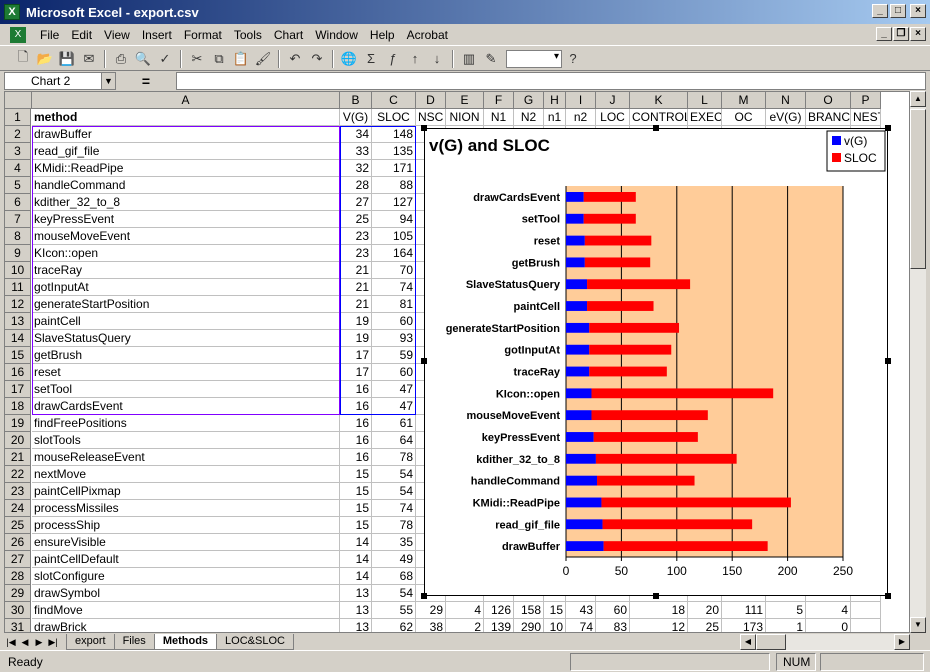 The width and height of the screenshot is (930, 672). Describe the element at coordinates (744, 625) in the screenshot. I see `data-cell: 173` at that location.